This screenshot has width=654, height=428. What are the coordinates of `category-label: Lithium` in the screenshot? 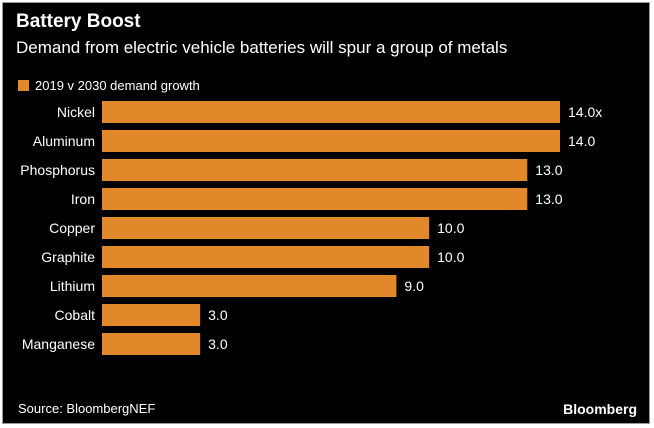 It's located at (72, 286).